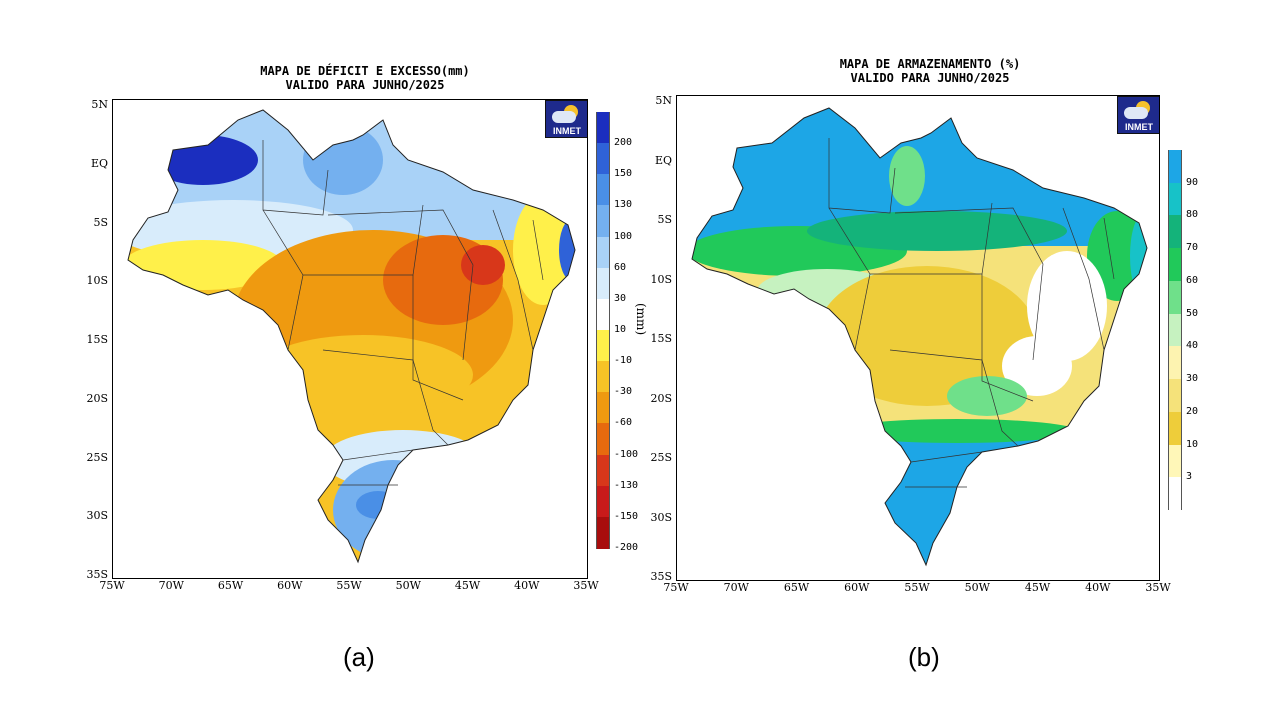 This screenshot has width=1276, height=705. What do you see at coordinates (641, 319) in the screenshot?
I see `map-a-unit-label: (mm)` at bounding box center [641, 319].